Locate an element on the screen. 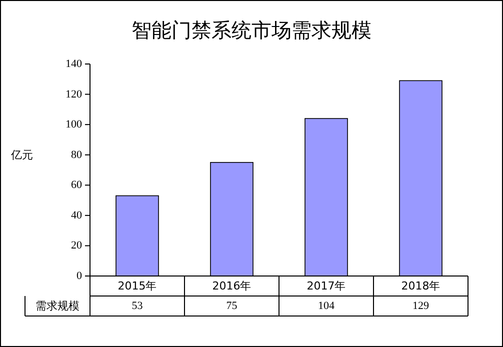 The image size is (503, 347). y-tick-label: 60 is located at coordinates (76, 185).